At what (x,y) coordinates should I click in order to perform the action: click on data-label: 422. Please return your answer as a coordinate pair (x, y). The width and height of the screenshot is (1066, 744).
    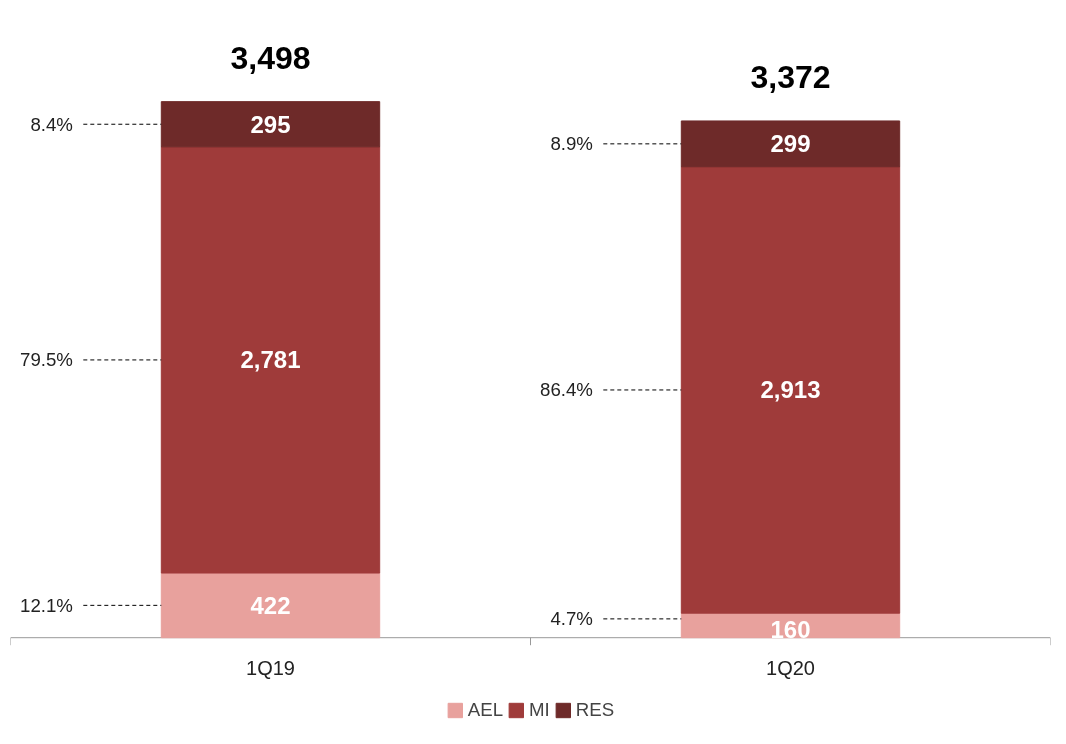
    Looking at the image, I should click on (270, 605).